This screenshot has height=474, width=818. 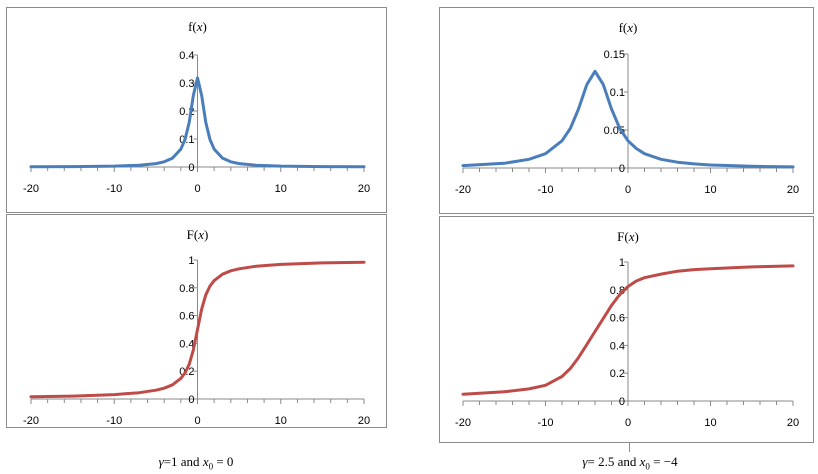 I want to click on y-tick-label: 0.15, so click(x=614, y=55).